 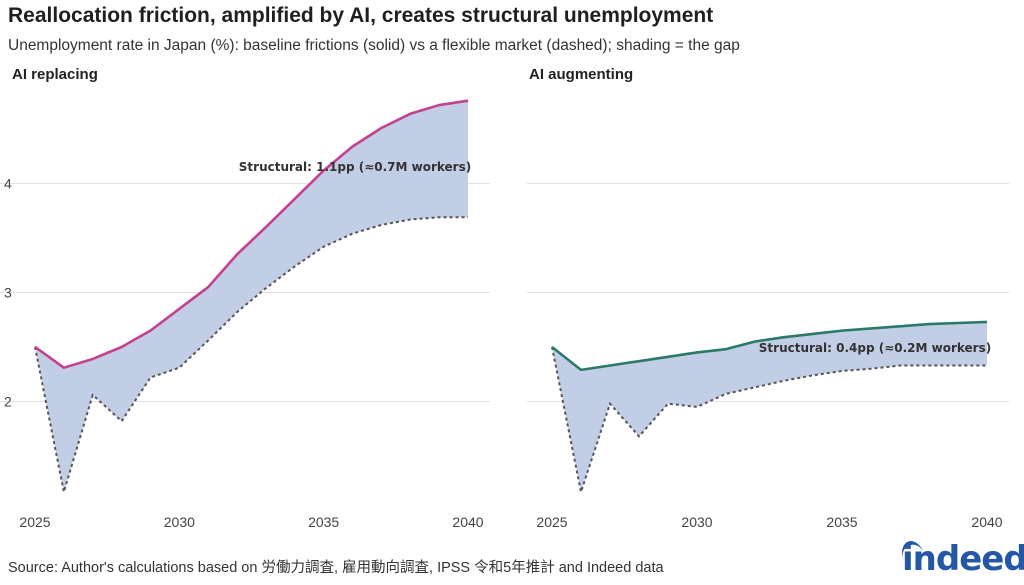 I want to click on gap-shading, so click(x=769, y=406).